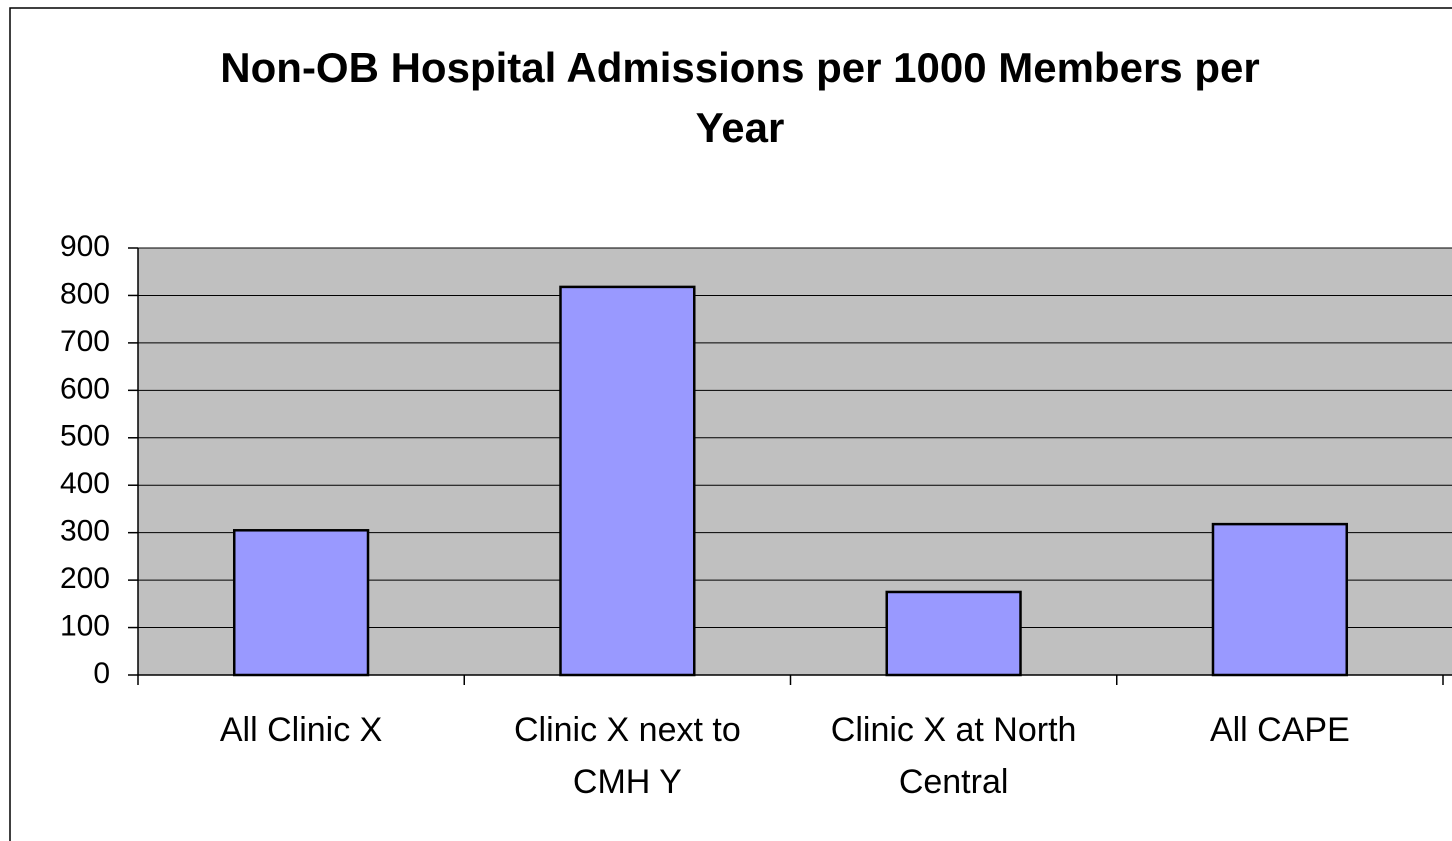 The image size is (1452, 841). What do you see at coordinates (85, 483) in the screenshot?
I see `y-tick-label: 400` at bounding box center [85, 483].